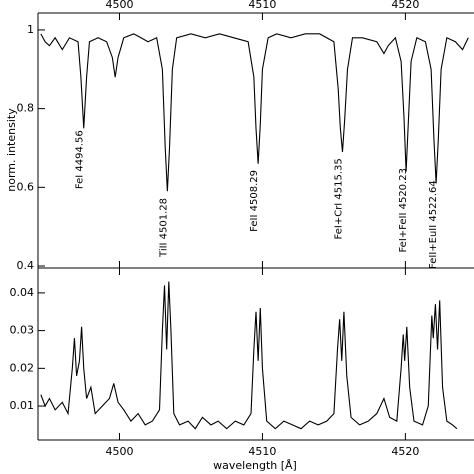 The height and width of the screenshot is (474, 474). I want to click on y-tick-label: 0.8, so click(26, 108).